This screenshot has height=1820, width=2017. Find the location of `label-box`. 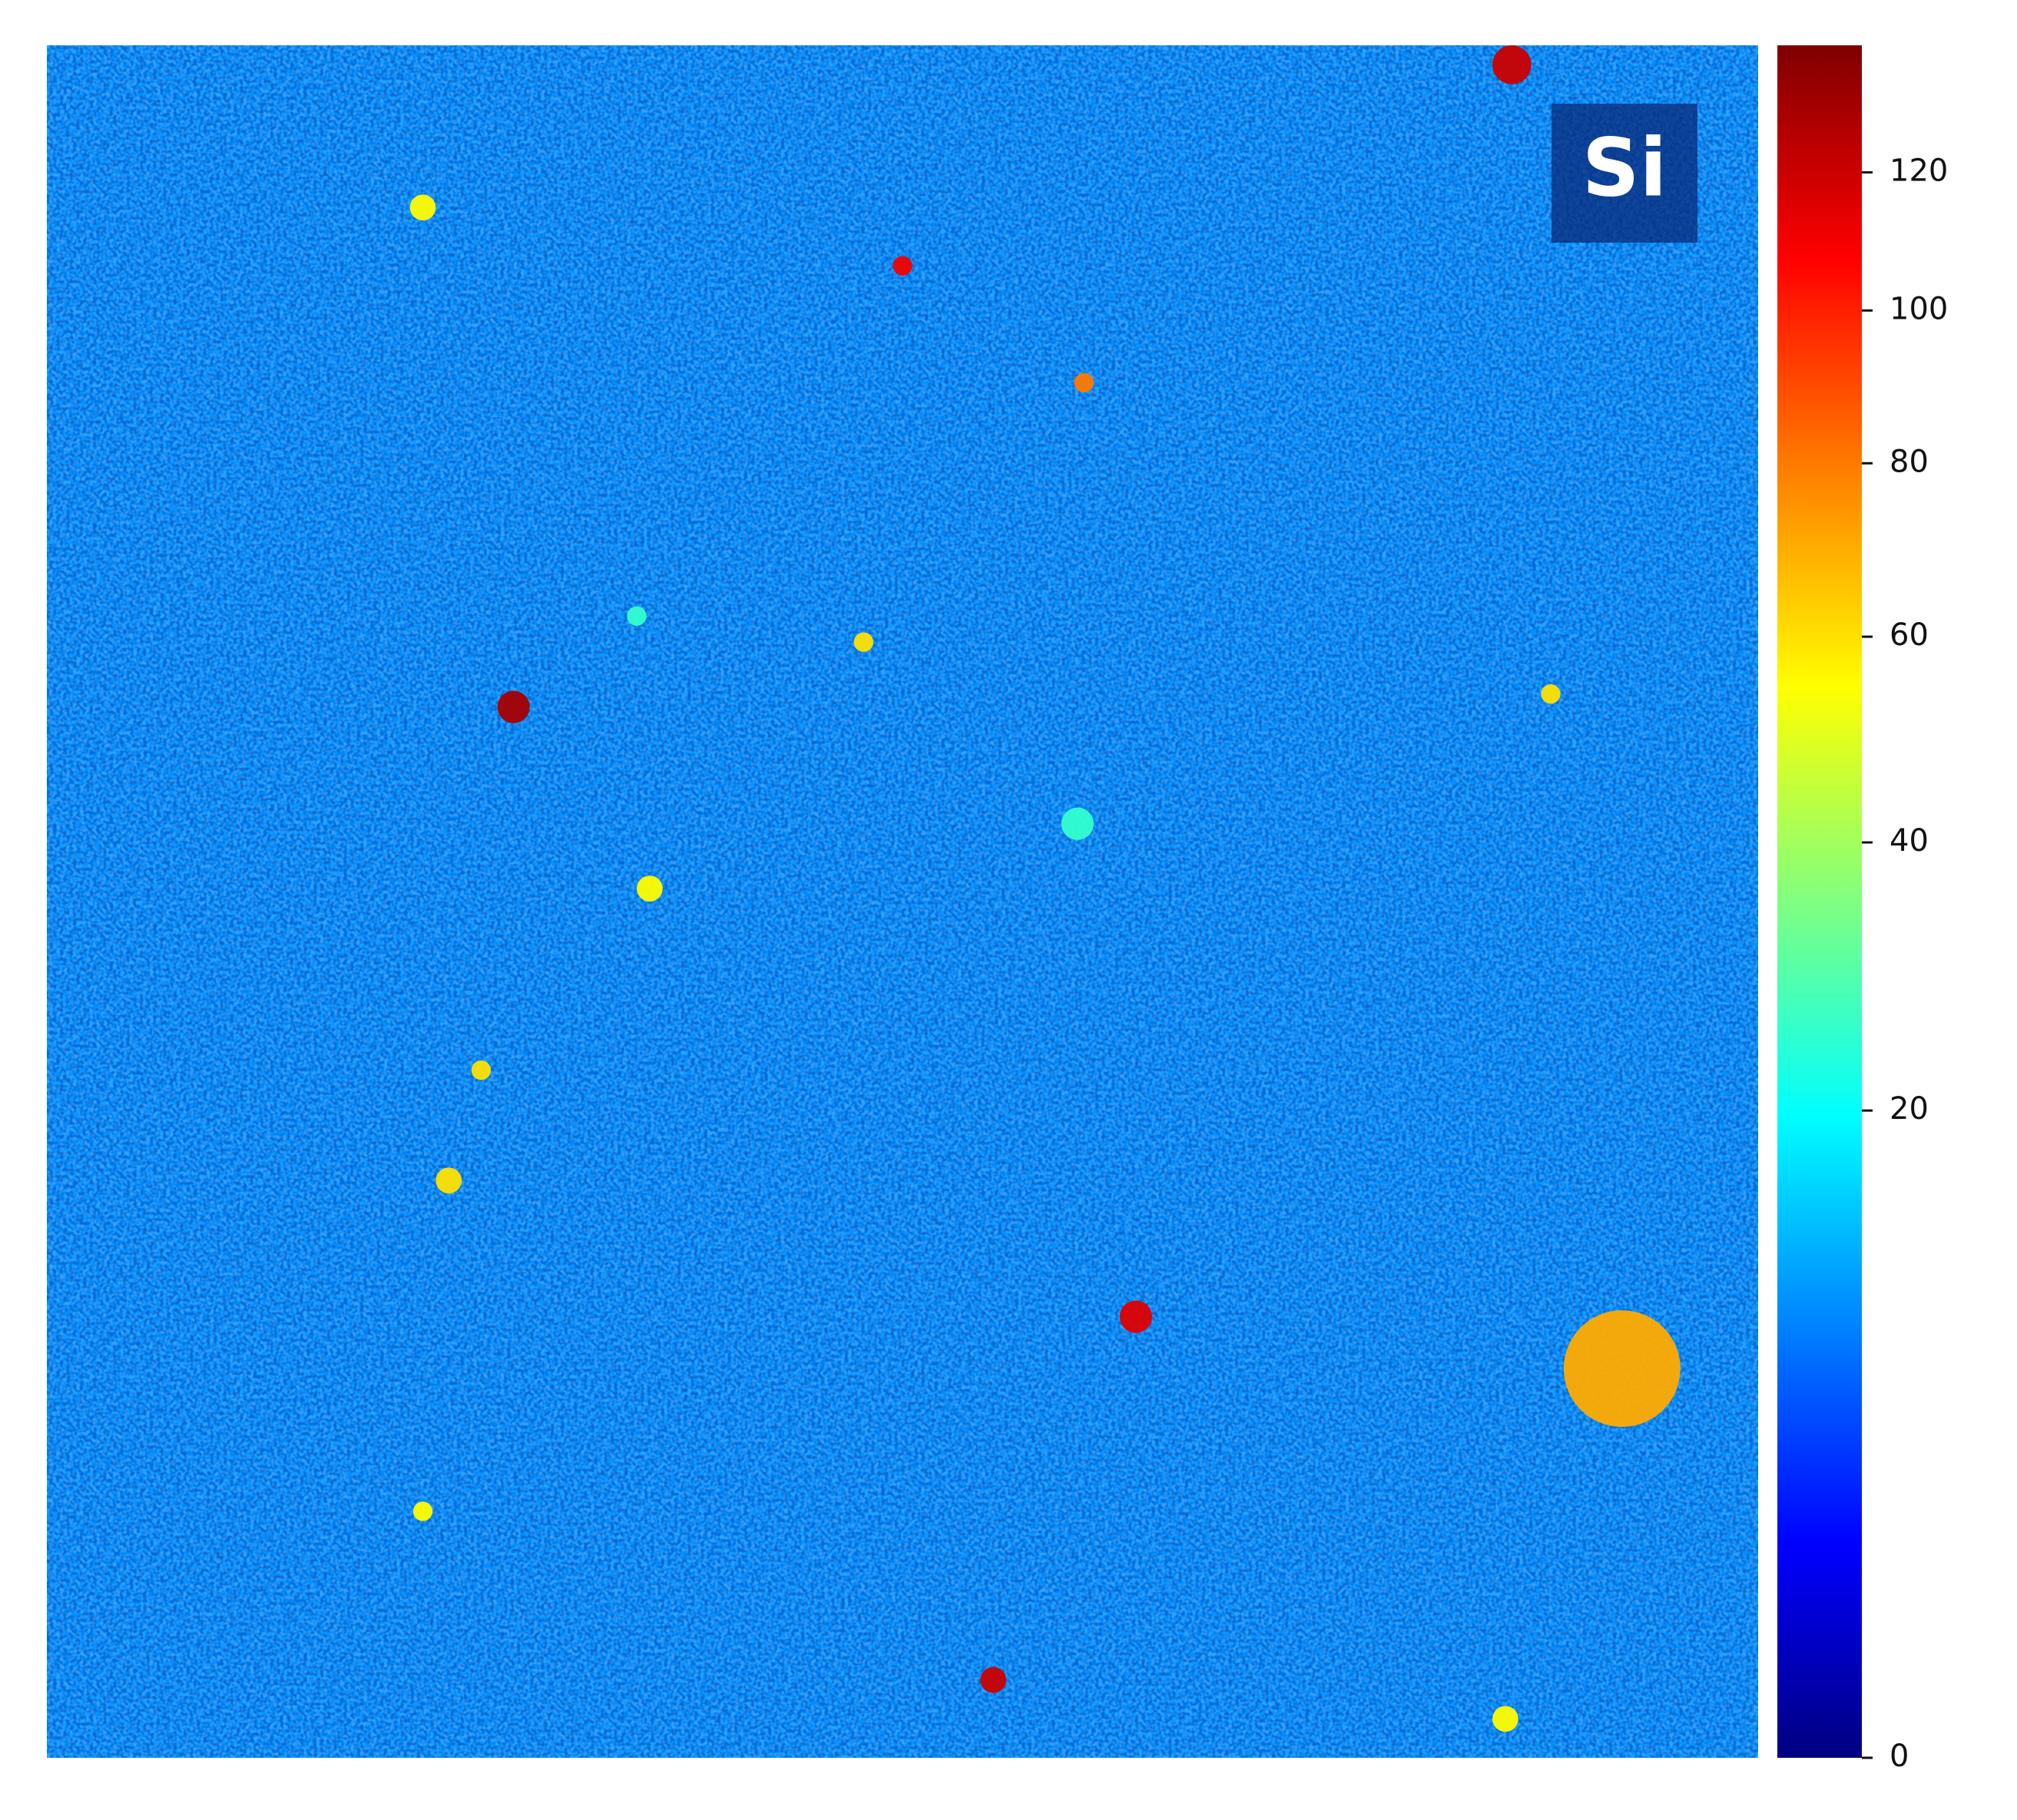

label-box is located at coordinates (1624, 173).